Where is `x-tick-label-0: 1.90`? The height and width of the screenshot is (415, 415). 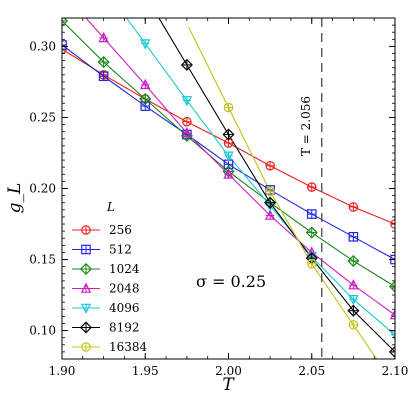 x-tick-label-0: 1.90 is located at coordinates (62, 371).